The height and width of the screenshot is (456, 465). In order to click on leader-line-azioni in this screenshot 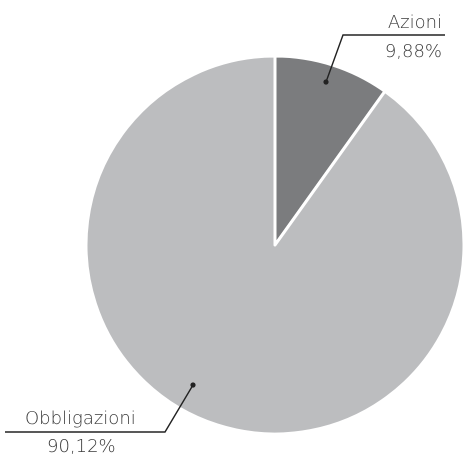, I will do `click(385, 58)`.